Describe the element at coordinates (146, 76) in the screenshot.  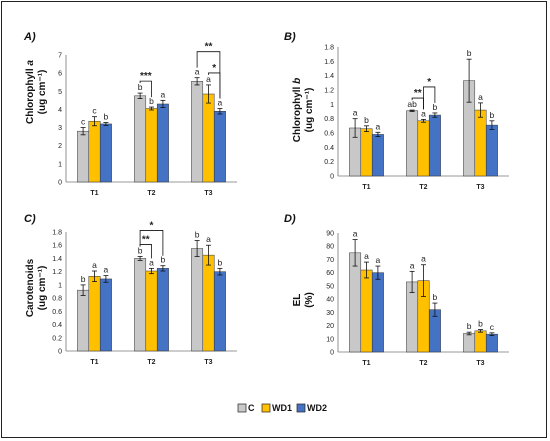
I see `significance-stars: ***` at that location.